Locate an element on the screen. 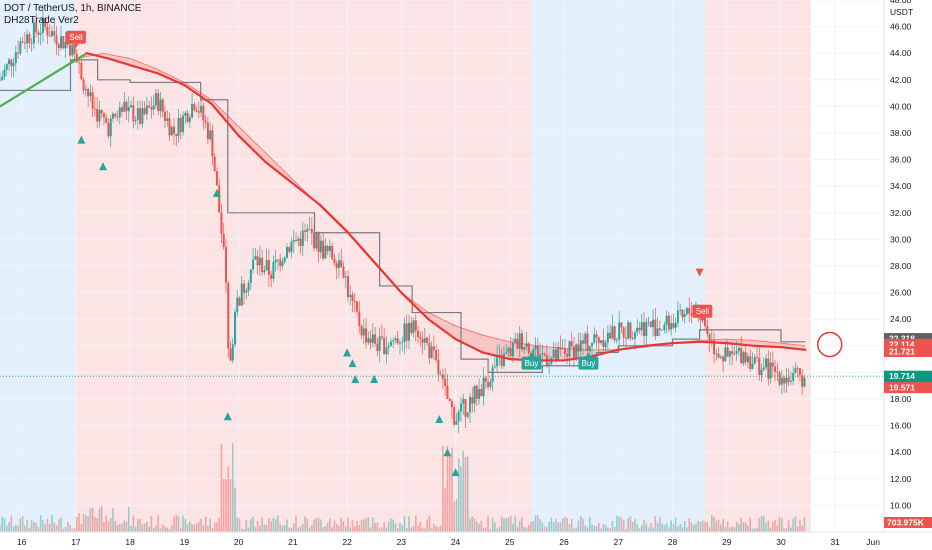  y-tick-14: 38.00 is located at coordinates (901, 133).